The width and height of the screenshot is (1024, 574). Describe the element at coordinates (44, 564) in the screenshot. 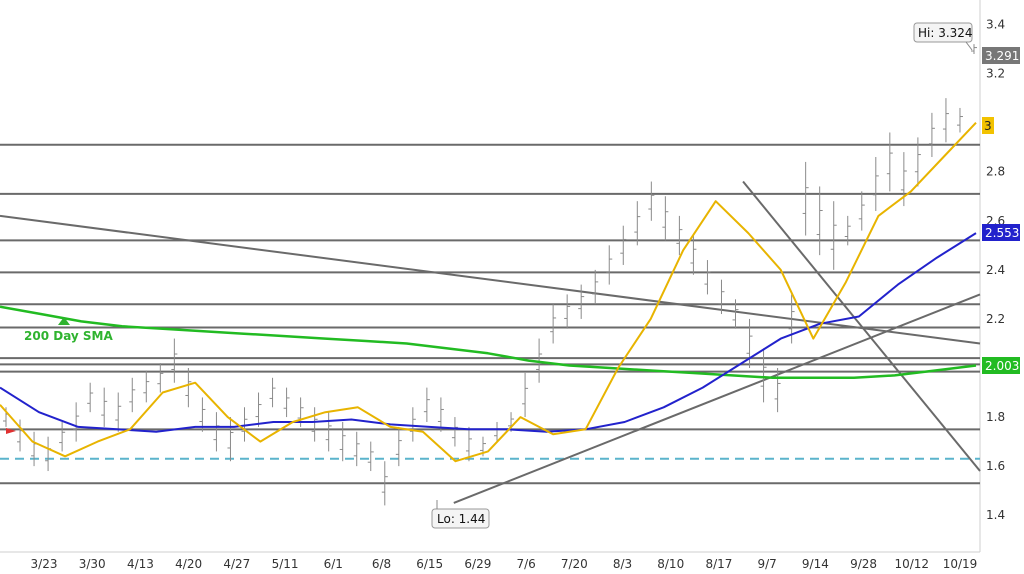

I see `x-tick-label: 3/23` at that location.